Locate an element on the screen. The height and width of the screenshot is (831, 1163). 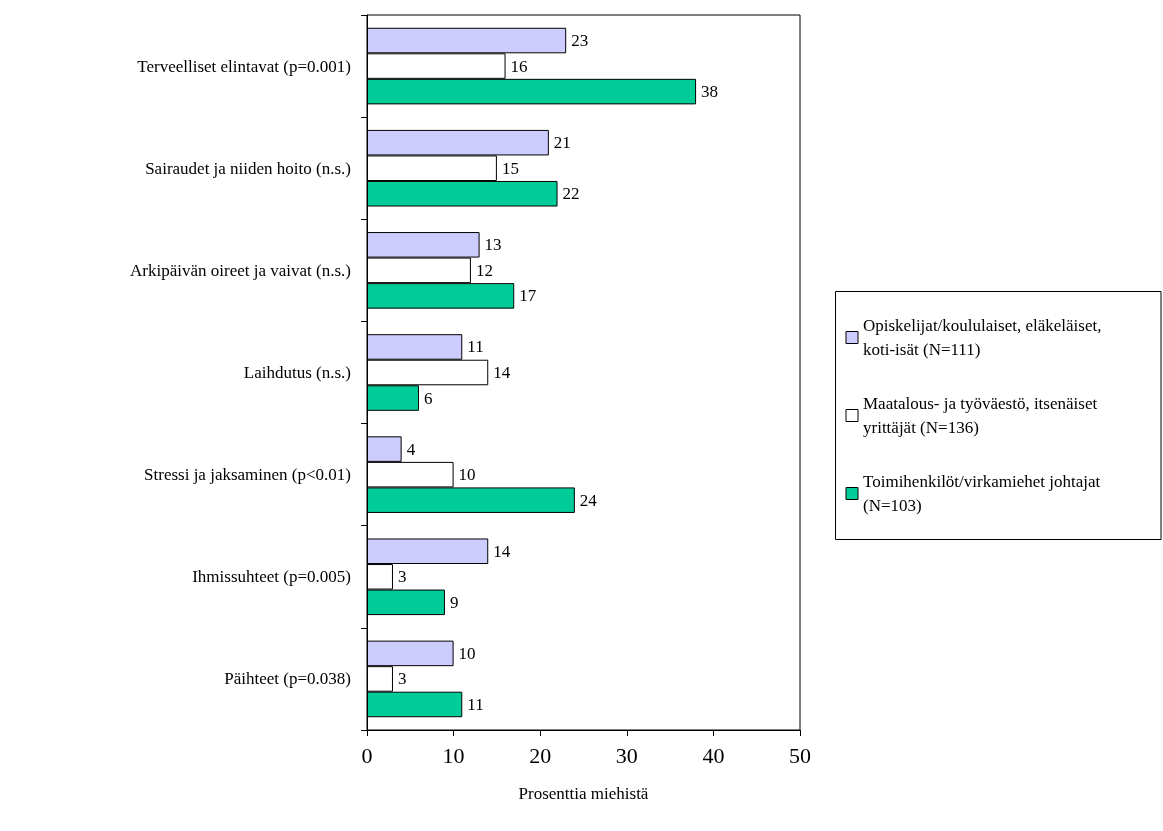
data-label: 22 is located at coordinates (571, 194).